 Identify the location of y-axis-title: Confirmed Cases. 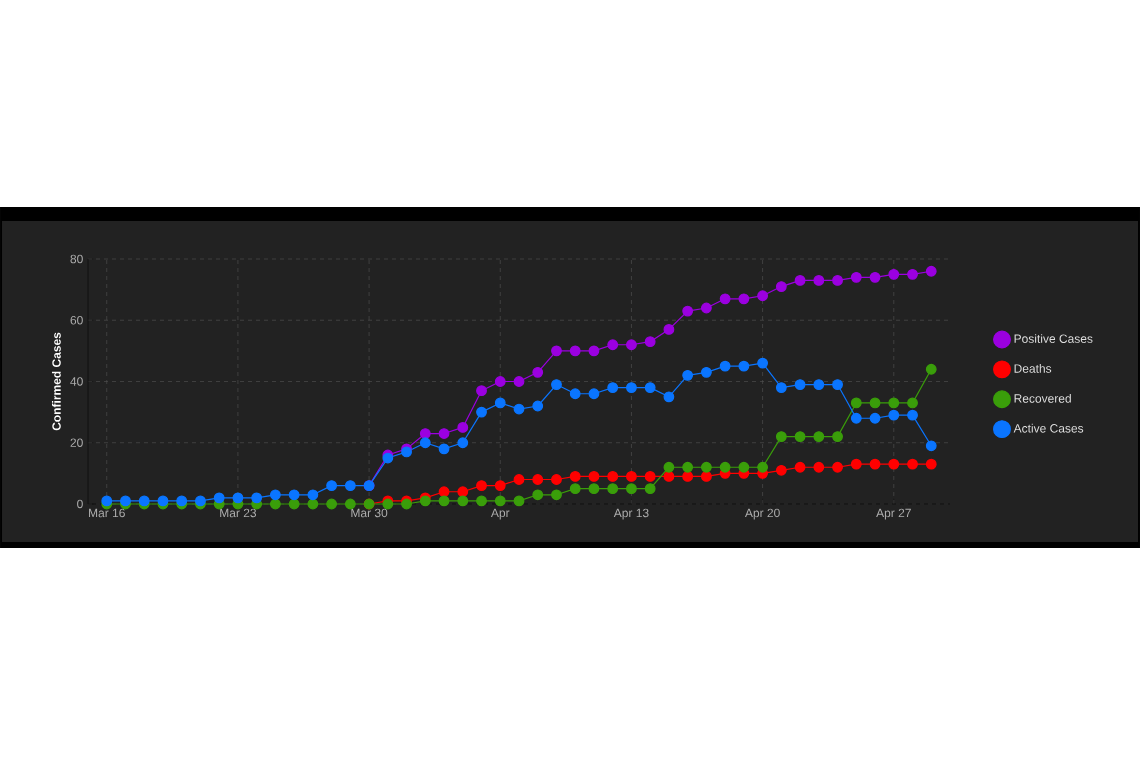
(56, 381).